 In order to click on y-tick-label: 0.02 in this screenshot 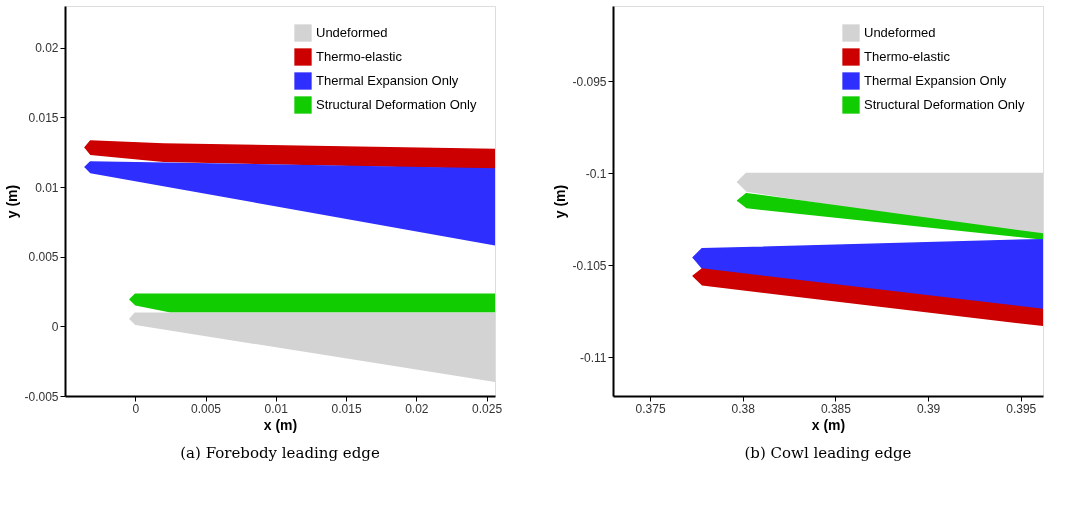, I will do `click(47, 48)`.